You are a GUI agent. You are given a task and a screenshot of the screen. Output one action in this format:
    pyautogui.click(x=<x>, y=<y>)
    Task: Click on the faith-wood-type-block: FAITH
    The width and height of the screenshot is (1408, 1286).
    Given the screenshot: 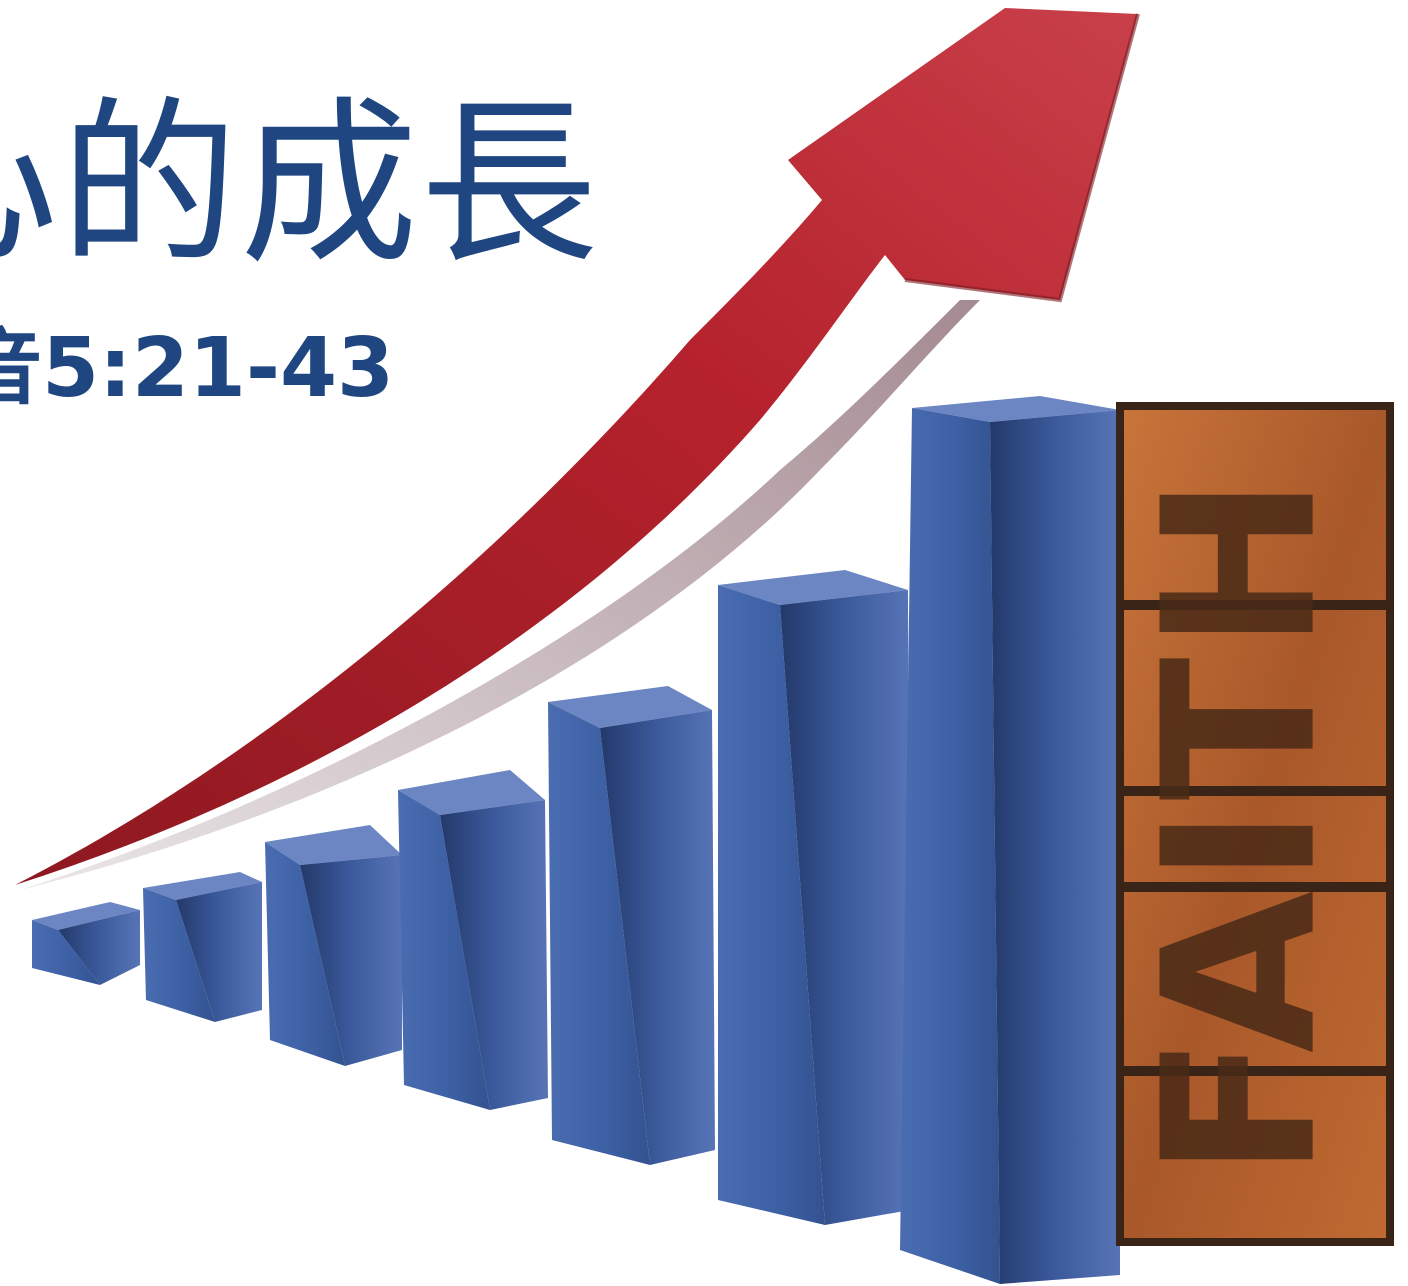 What is the action you would take?
    pyautogui.click(x=1255, y=824)
    